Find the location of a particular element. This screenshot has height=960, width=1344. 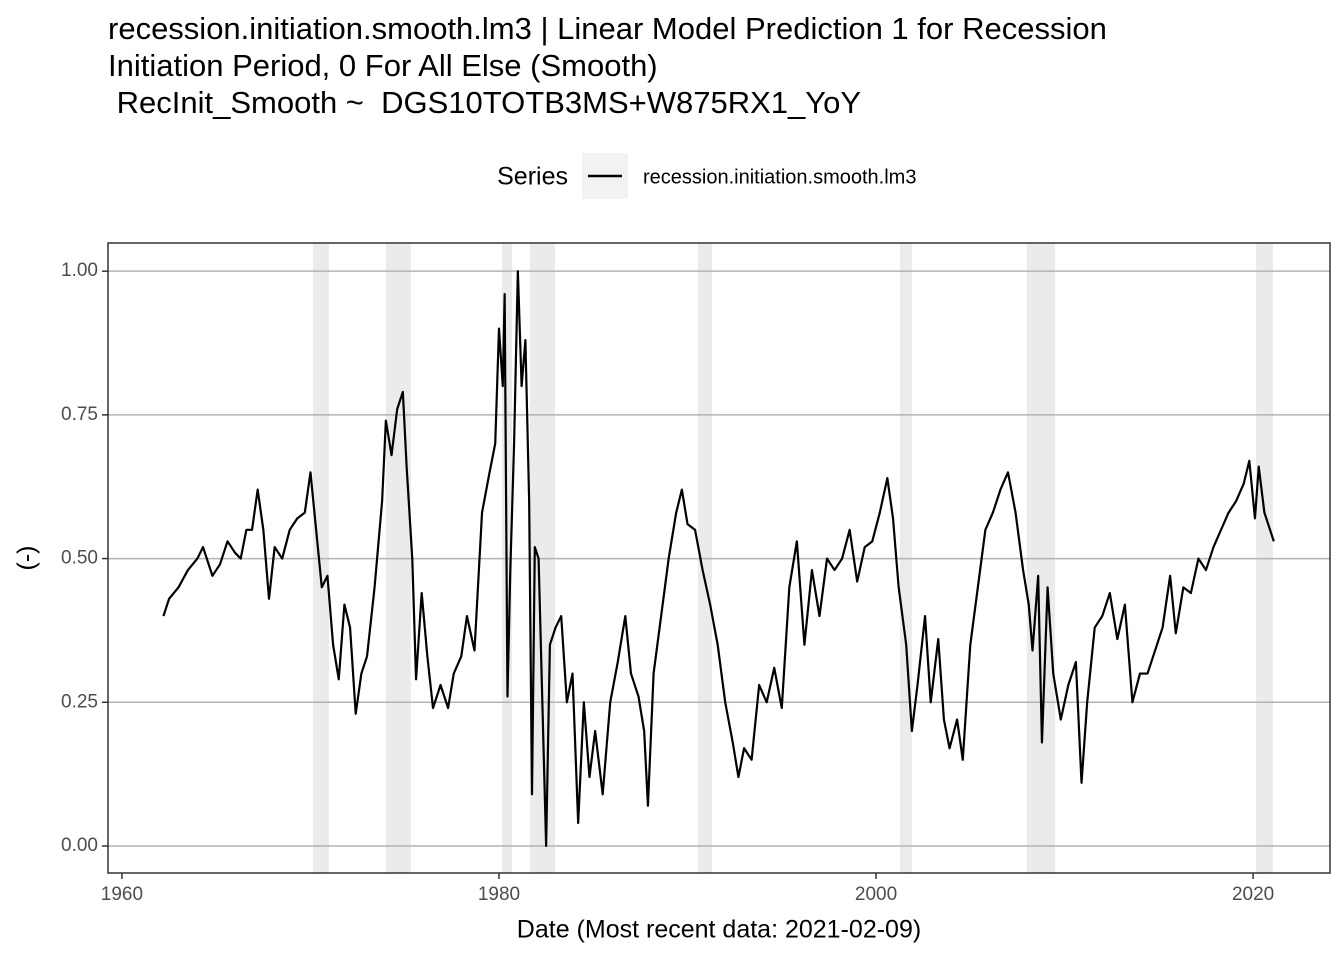

y-axis-title: (-) is located at coordinates (27, 558).